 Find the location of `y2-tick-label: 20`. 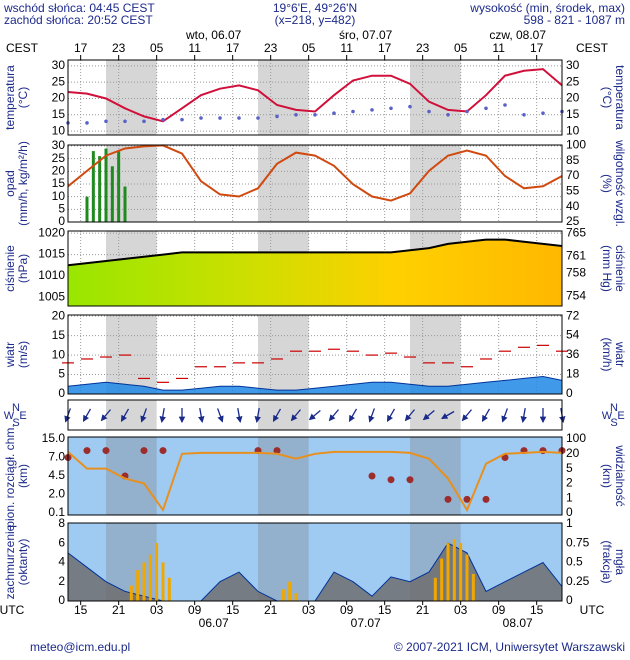

y2-tick-label: 20 is located at coordinates (573, 98).